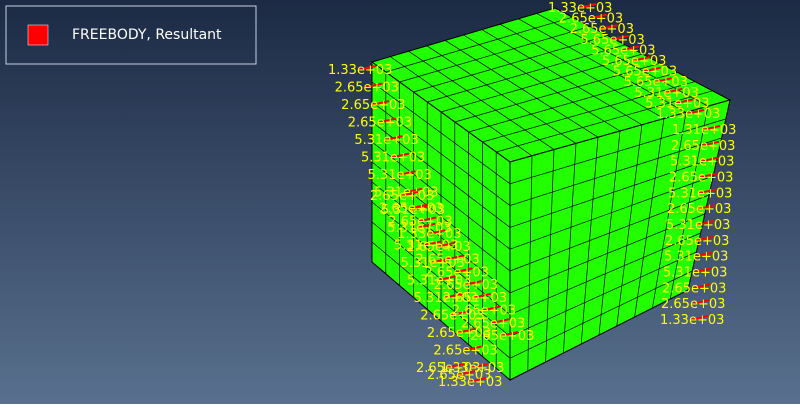 This screenshot has width=800, height=408. Describe the element at coordinates (704, 130) in the screenshot. I see `force-label: 1.31e+03` at that location.